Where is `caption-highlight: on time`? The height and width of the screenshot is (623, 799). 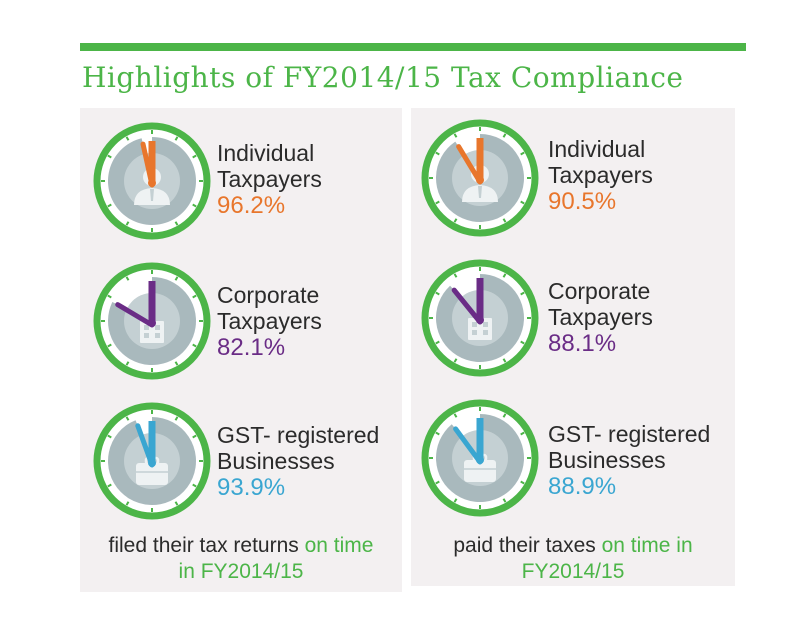 caption-highlight: on time is located at coordinates (339, 545).